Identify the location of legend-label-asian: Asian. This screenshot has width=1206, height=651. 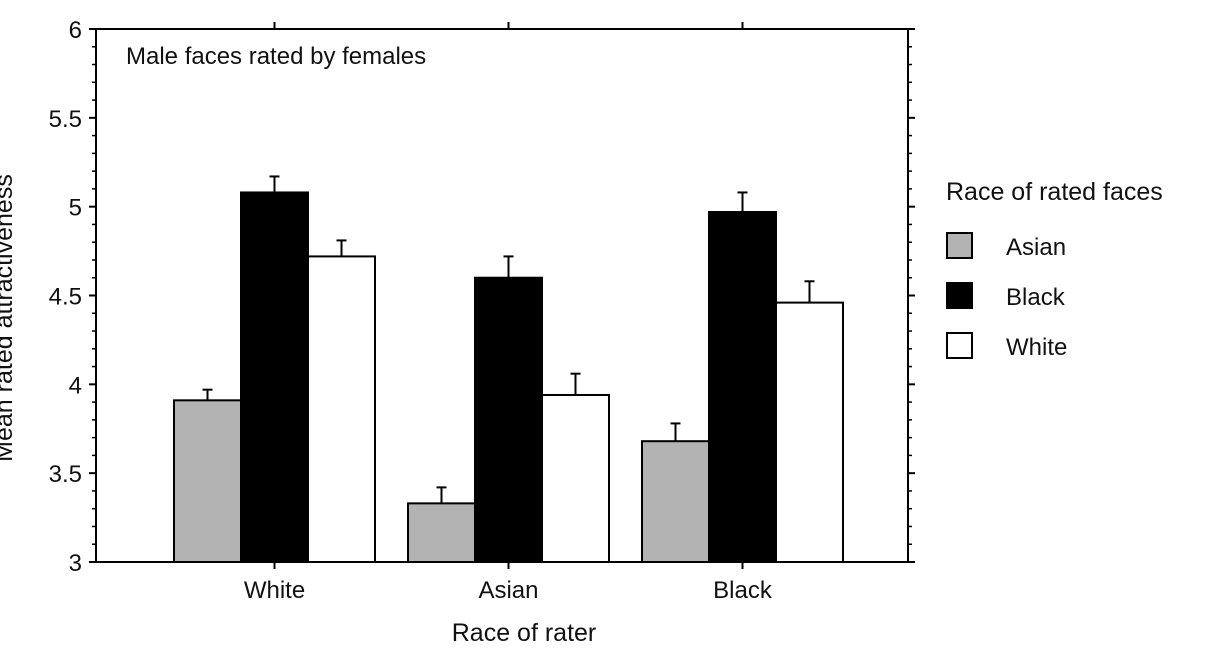
(1036, 247).